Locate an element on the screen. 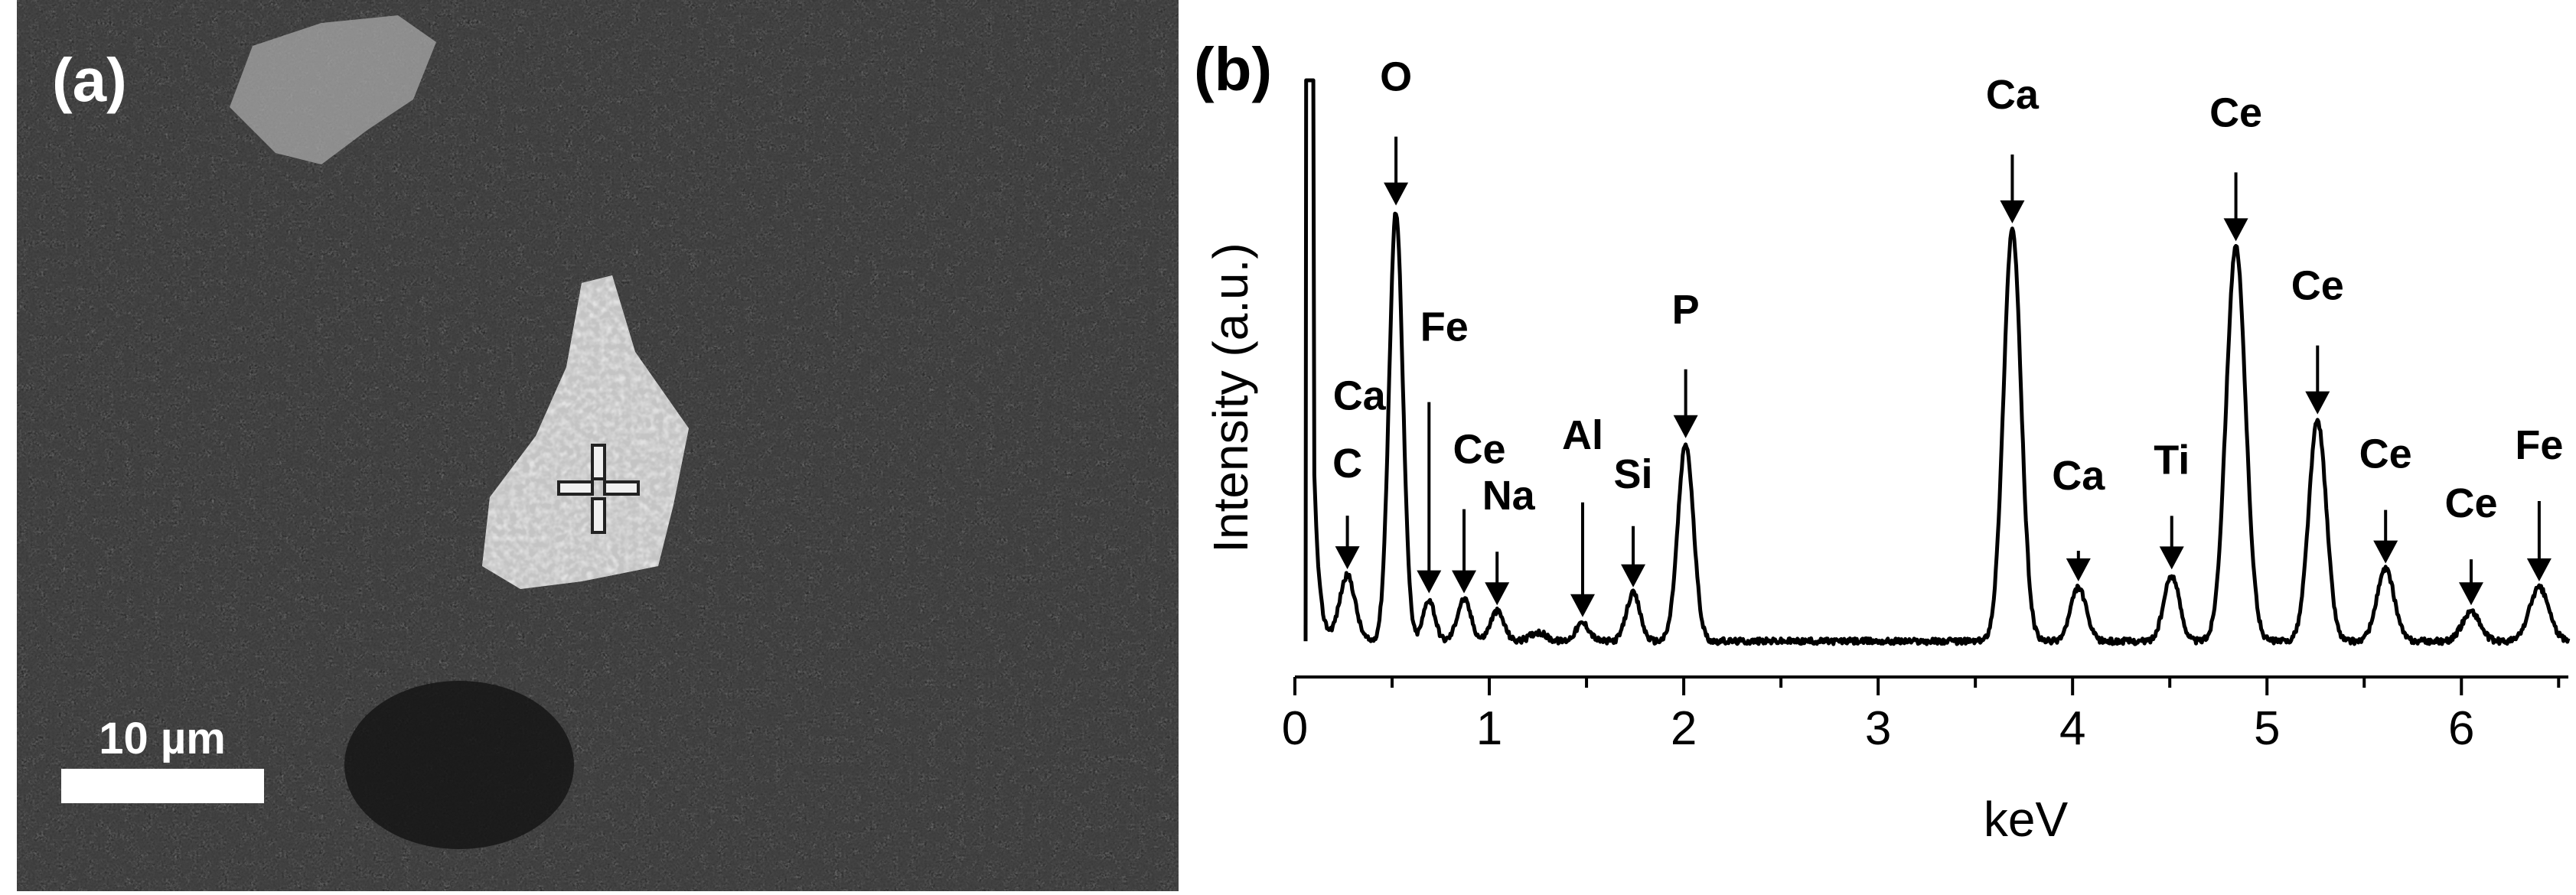 The height and width of the screenshot is (895, 2576). peak-label-si: Si is located at coordinates (1633, 519).